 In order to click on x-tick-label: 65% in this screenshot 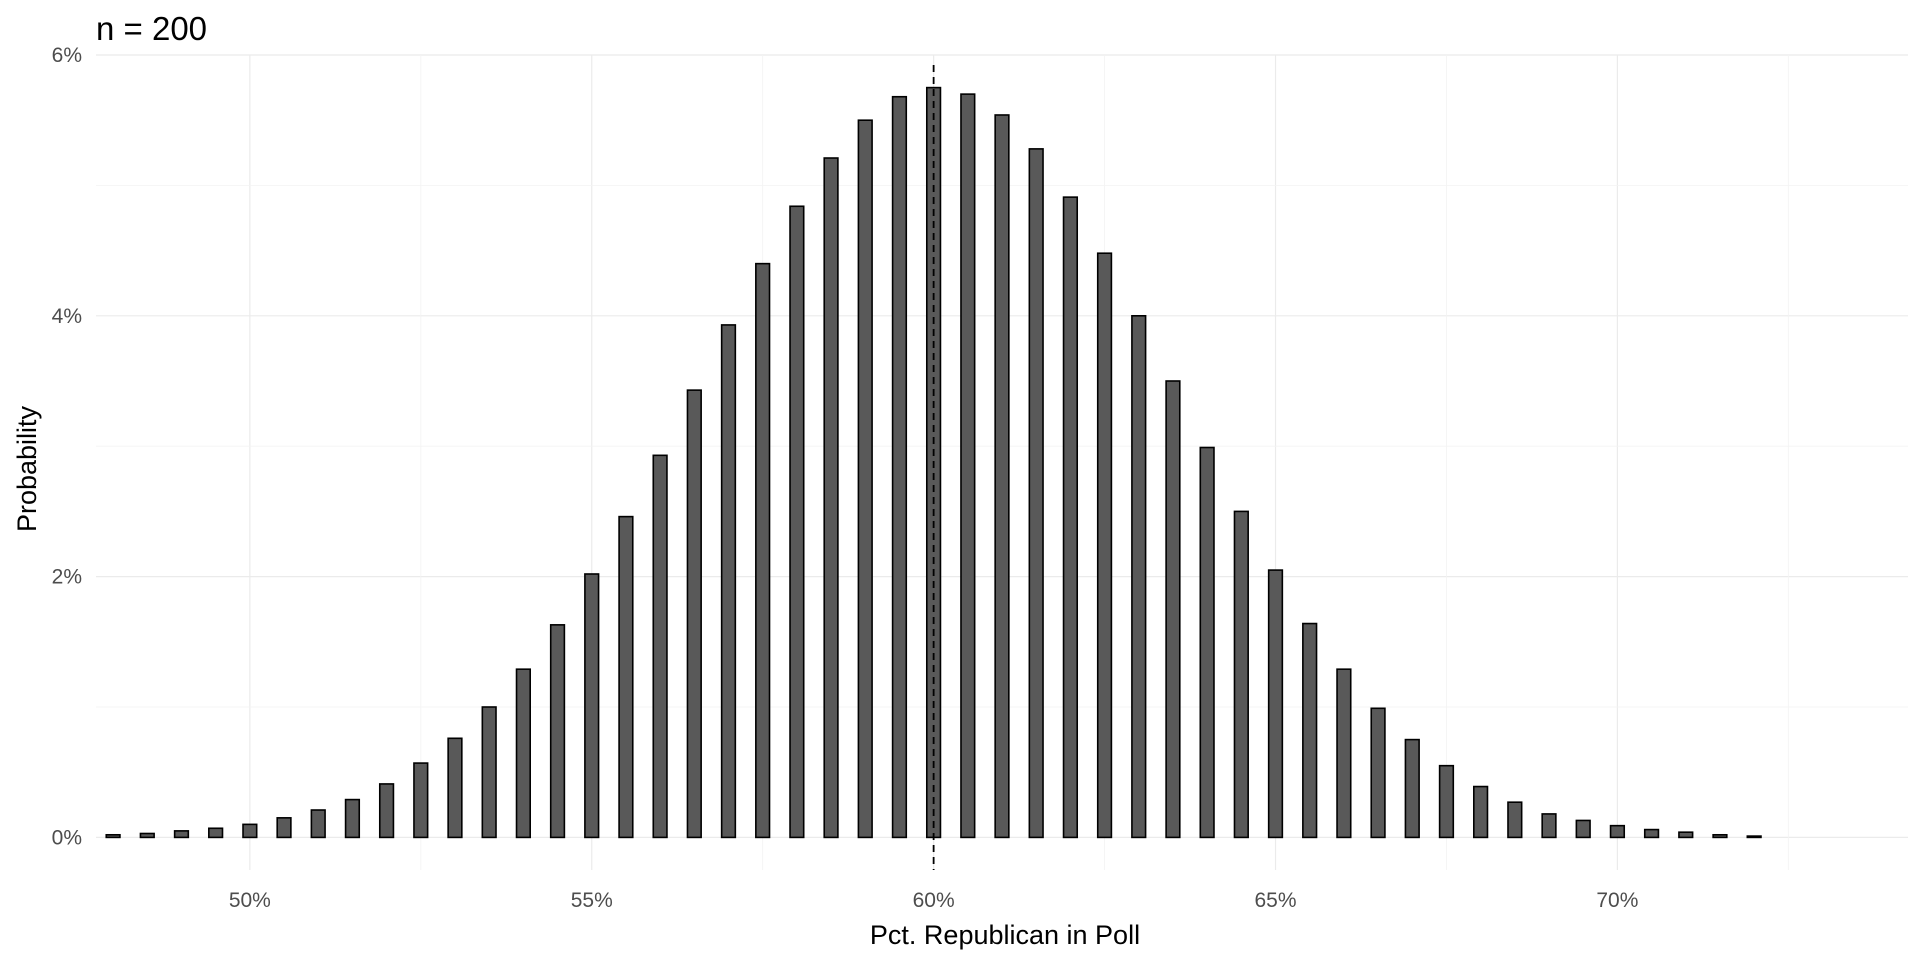, I will do `click(1275, 900)`.